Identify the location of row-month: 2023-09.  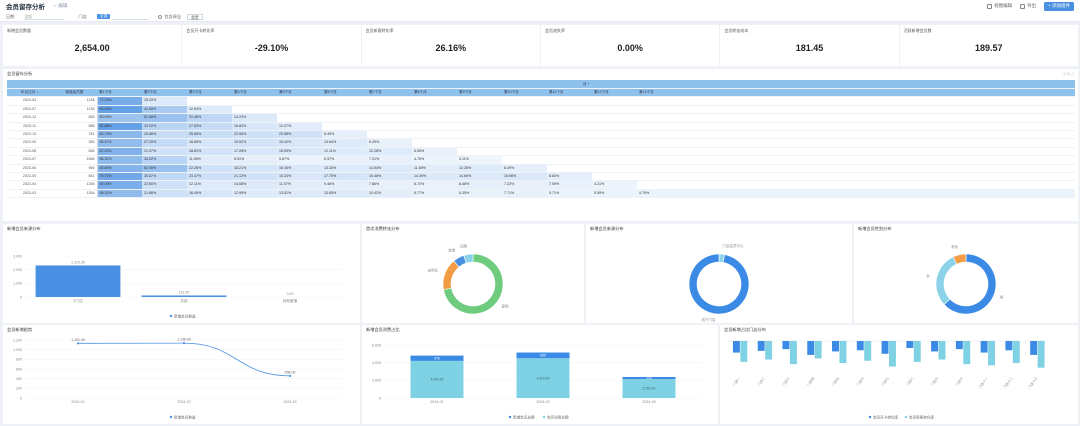
(29, 143).